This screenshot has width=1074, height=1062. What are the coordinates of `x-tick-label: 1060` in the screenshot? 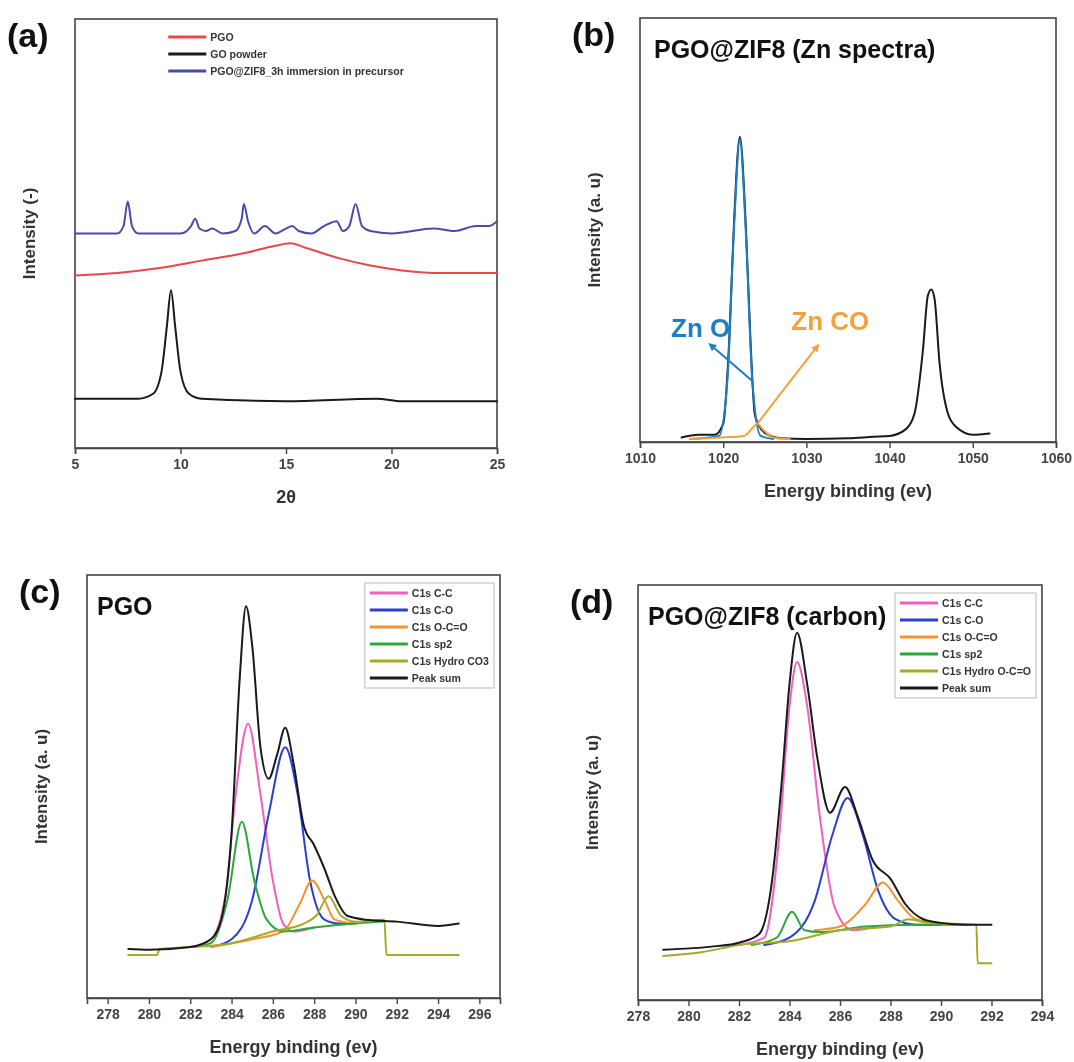 It's located at (1056, 457).